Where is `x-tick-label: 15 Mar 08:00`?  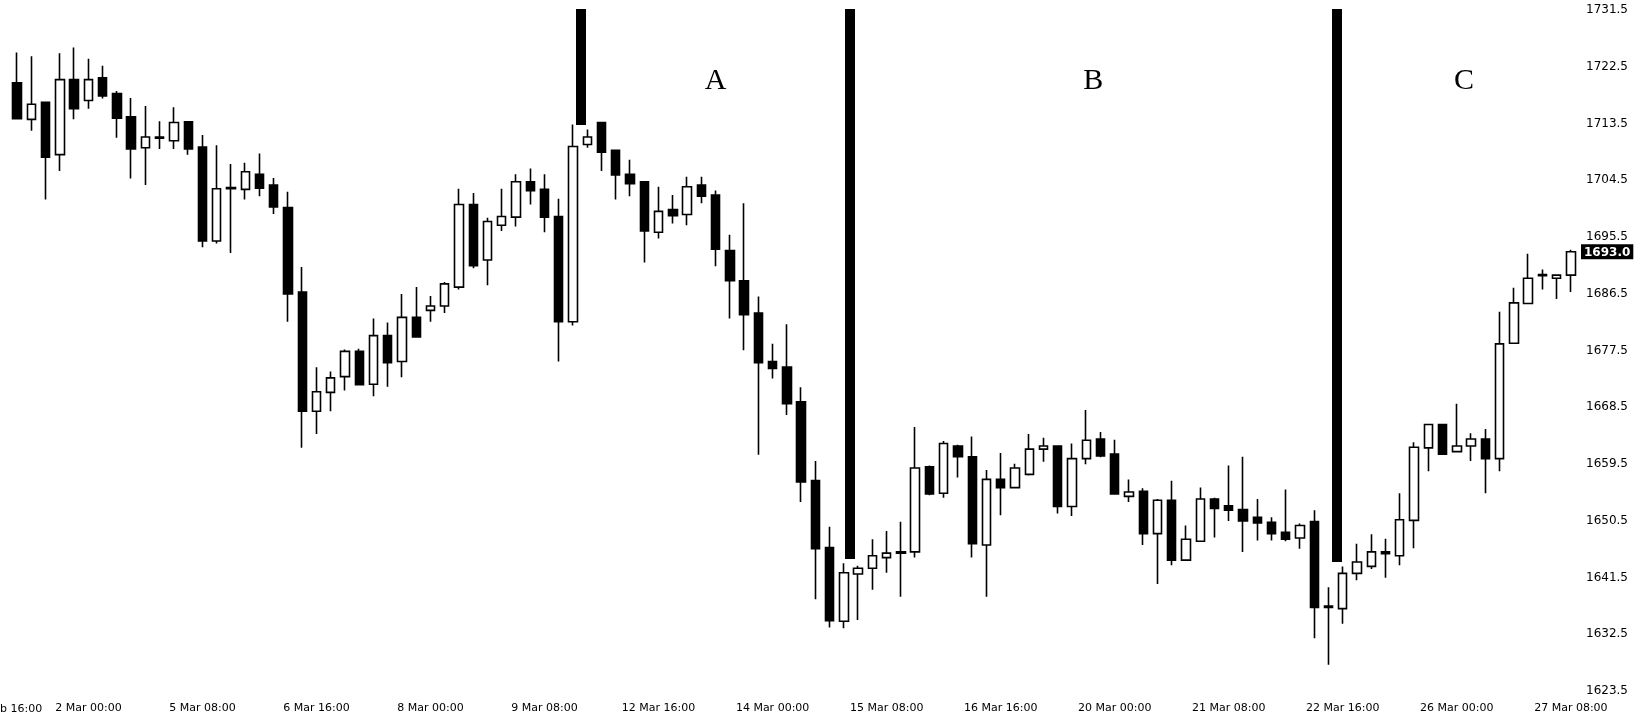
x-tick-label: 15 Mar 08:00 is located at coordinates (886, 707).